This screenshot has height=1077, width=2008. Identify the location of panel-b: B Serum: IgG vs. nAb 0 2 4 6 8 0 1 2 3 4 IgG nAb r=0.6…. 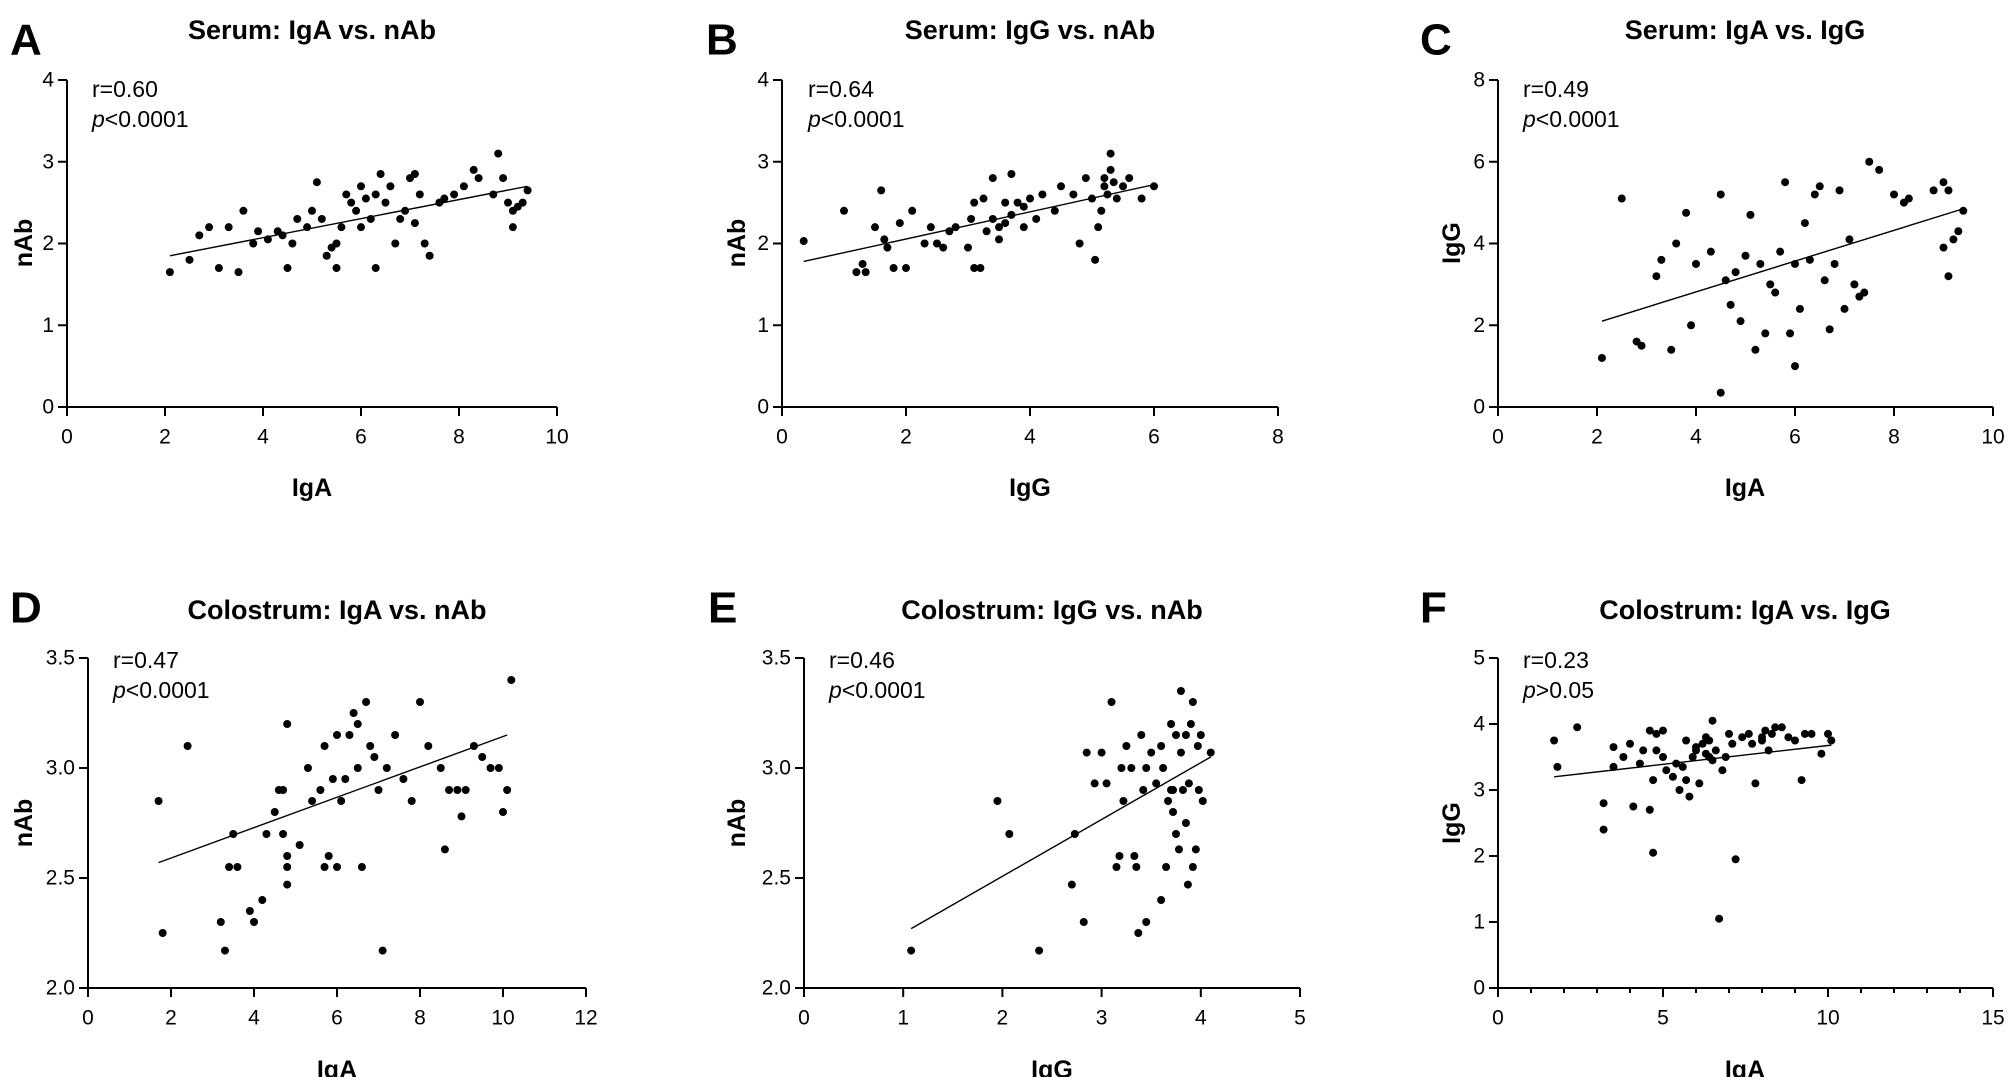
(995, 258).